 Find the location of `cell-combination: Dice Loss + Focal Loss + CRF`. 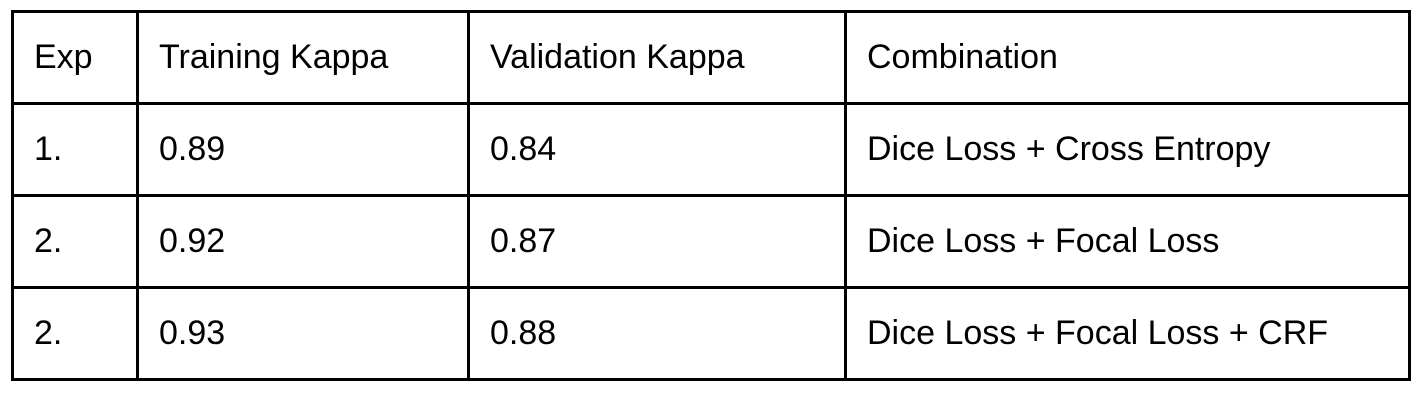

cell-combination: Dice Loss + Focal Loss + CRF is located at coordinates (1127, 333).